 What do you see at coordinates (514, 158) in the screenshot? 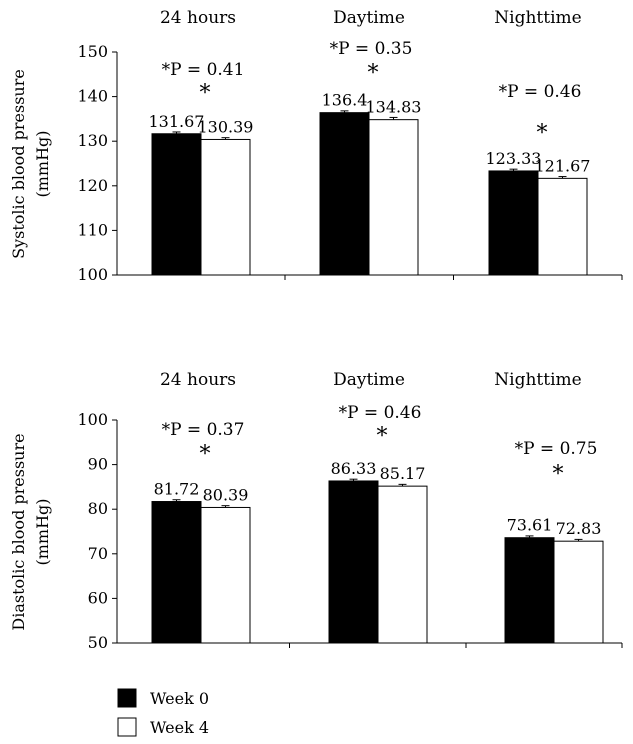
I see `data-label: 123.33` at bounding box center [514, 158].